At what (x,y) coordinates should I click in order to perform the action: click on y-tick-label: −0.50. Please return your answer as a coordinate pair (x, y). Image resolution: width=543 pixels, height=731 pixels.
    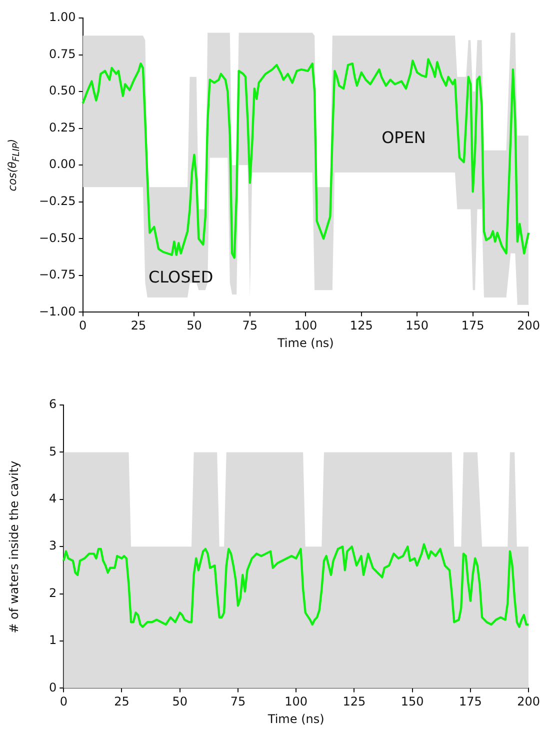
    Looking at the image, I should click on (57, 237).